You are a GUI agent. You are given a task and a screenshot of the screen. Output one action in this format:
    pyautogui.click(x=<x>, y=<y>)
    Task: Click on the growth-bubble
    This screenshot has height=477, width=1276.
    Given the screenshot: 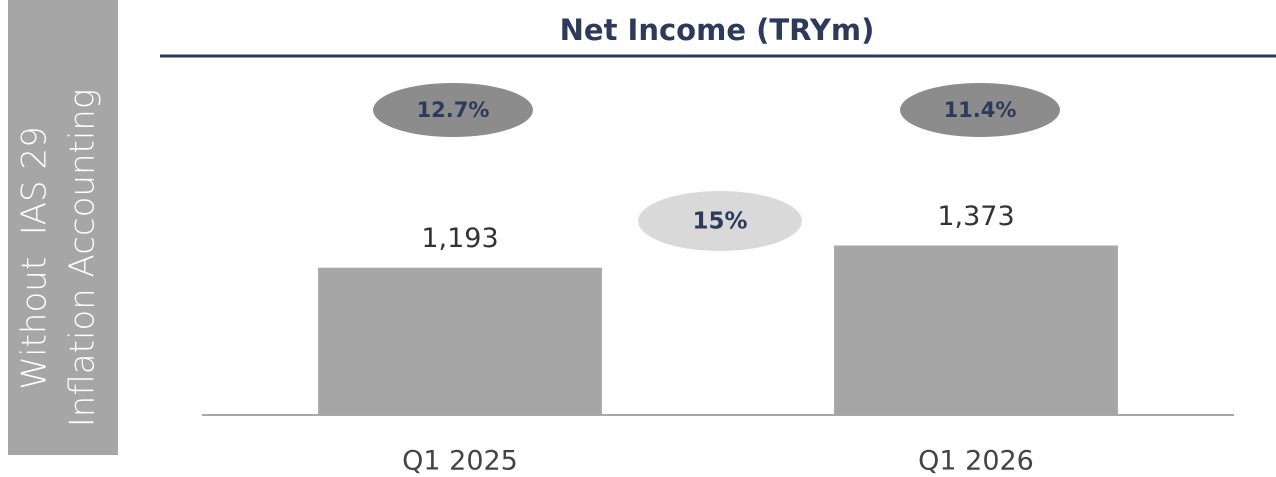 What is the action you would take?
    pyautogui.click(x=720, y=221)
    